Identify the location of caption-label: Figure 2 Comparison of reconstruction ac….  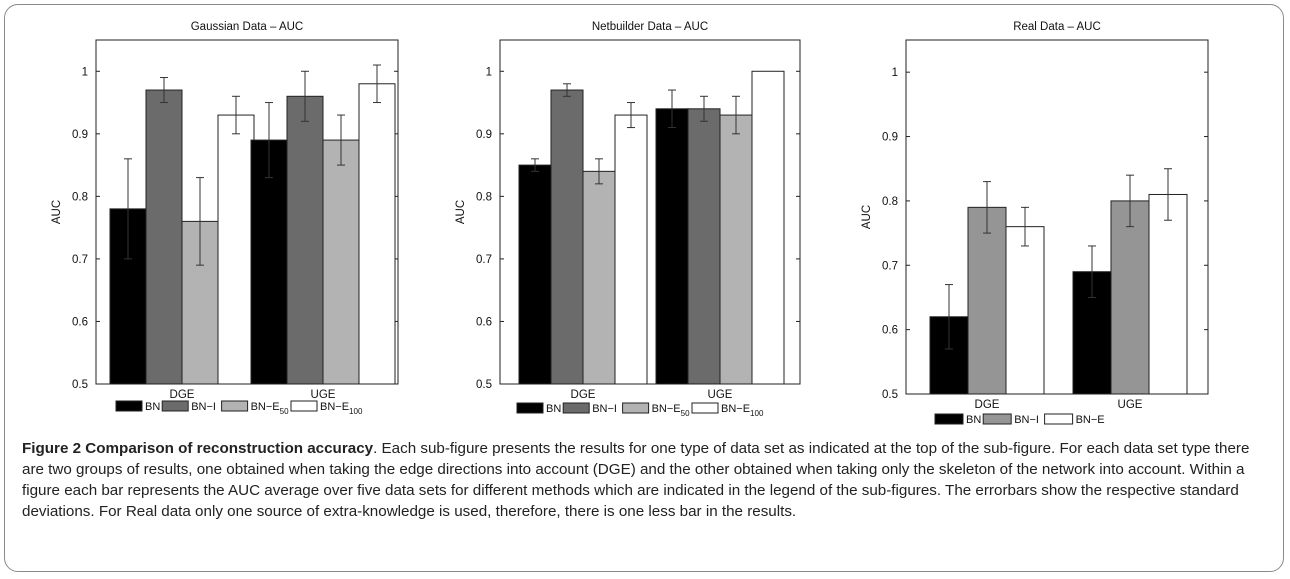
(198, 448).